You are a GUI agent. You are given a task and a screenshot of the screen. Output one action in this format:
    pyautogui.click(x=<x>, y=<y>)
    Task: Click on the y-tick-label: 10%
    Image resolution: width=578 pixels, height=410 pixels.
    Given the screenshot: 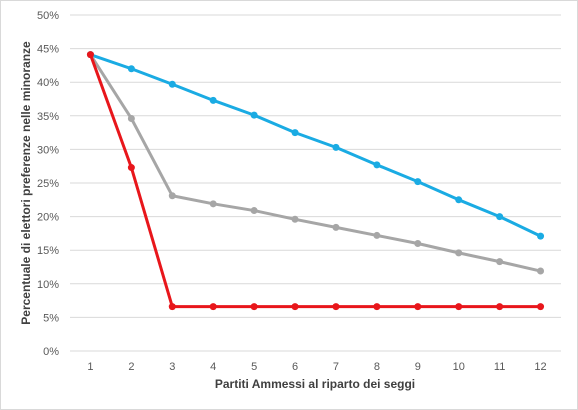 What is the action you would take?
    pyautogui.click(x=48, y=285)
    